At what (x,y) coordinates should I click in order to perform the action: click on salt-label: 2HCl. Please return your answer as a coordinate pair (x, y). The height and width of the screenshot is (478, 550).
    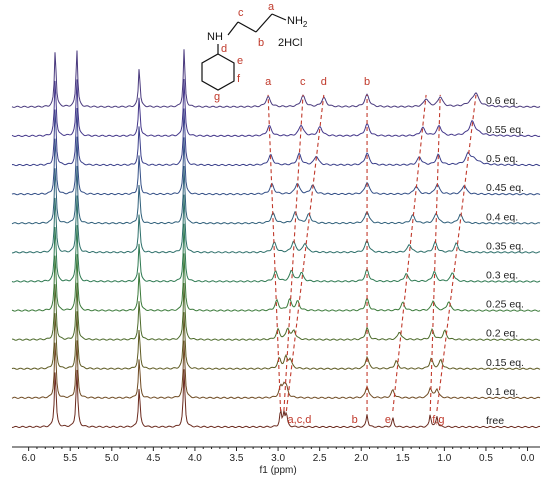
    Looking at the image, I should click on (290, 43).